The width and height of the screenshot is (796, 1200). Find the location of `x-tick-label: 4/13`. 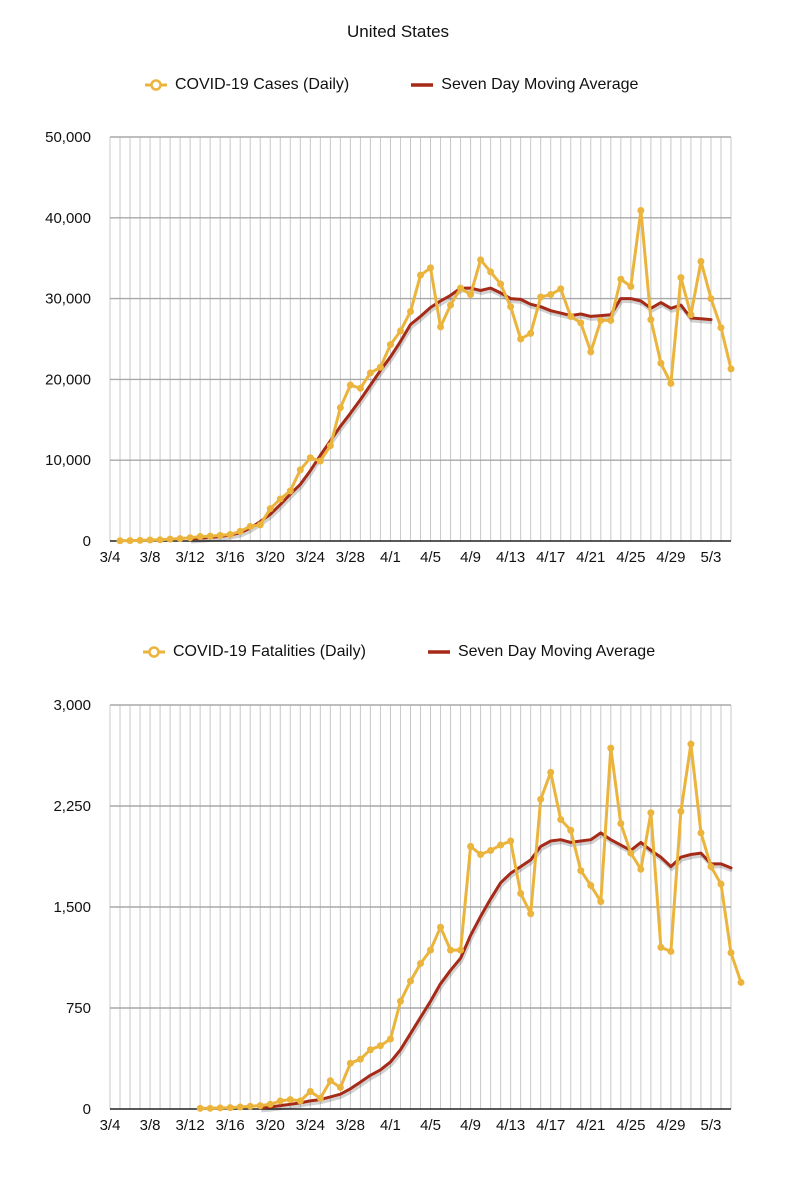

x-tick-label: 4/13 is located at coordinates (510, 557).